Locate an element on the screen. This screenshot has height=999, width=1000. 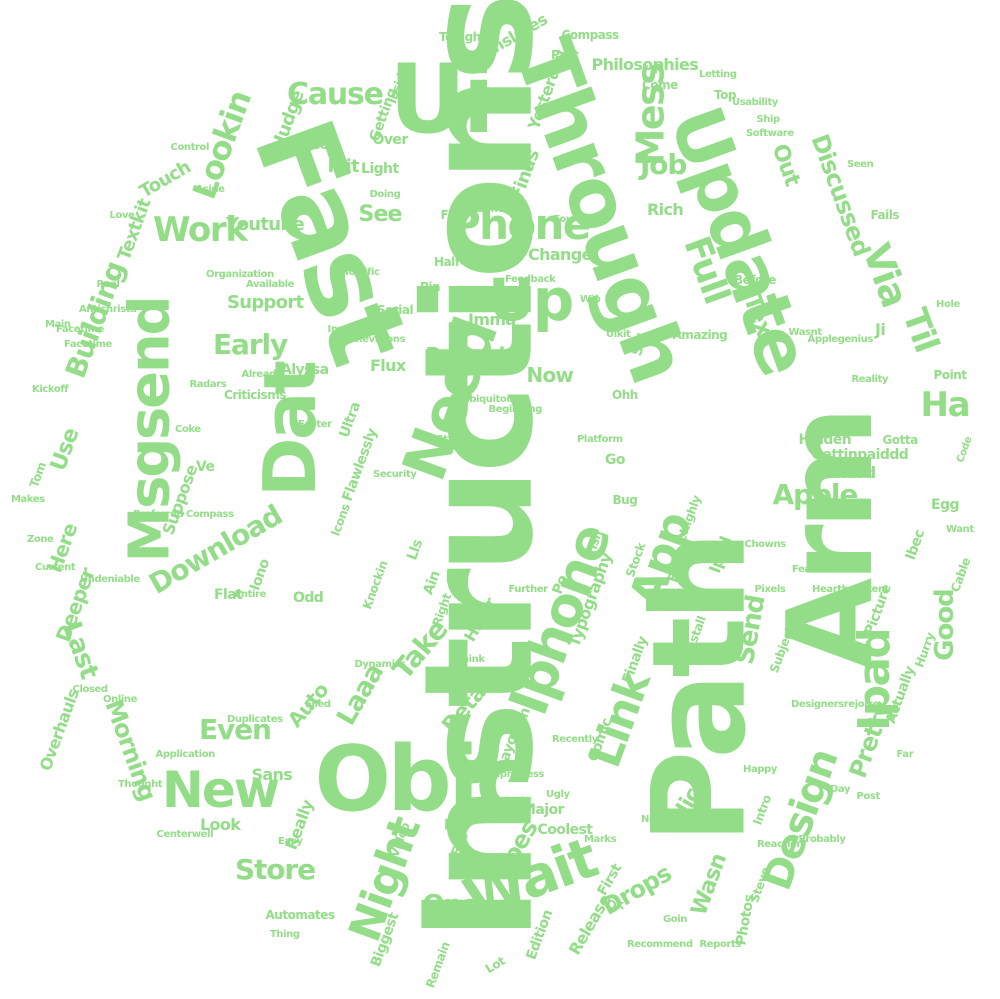
cloud-word: Online is located at coordinates (120, 699).